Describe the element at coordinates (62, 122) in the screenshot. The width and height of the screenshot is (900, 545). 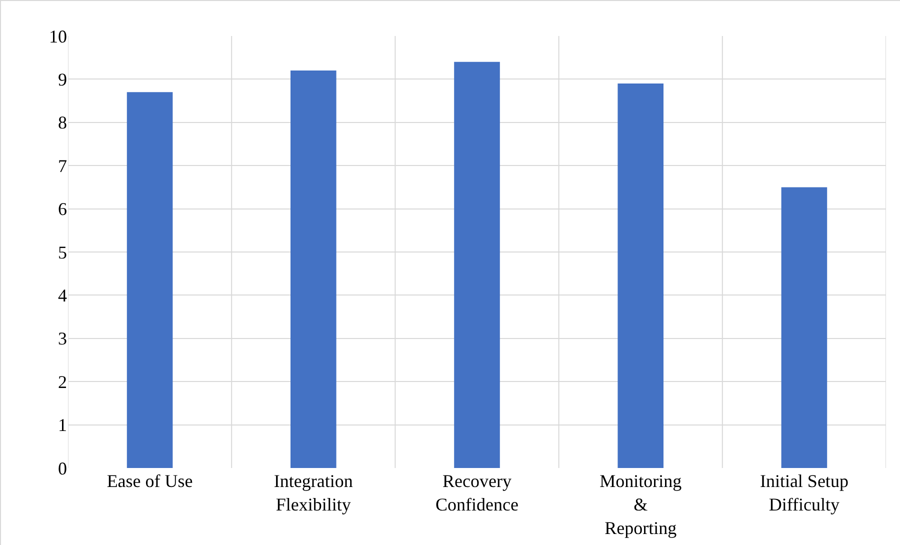
I see `y-tick-label: 8` at that location.